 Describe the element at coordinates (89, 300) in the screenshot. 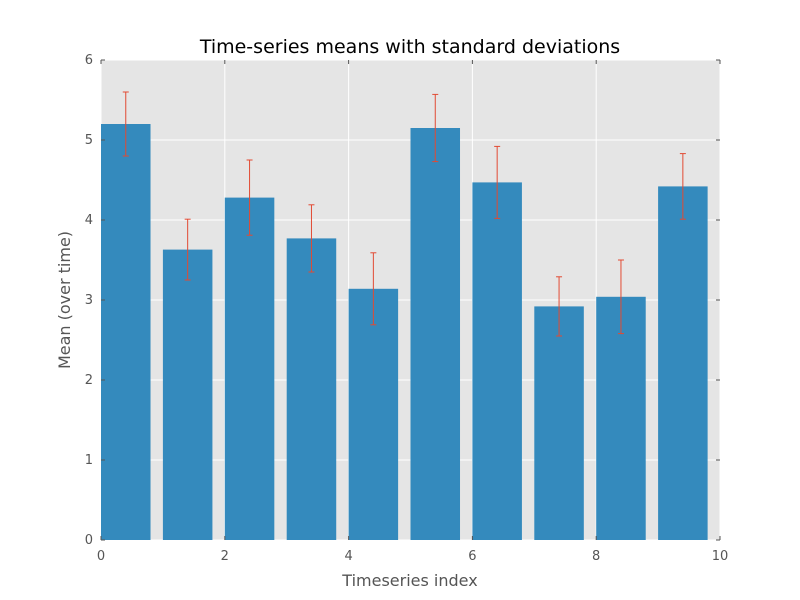

I see `y-tick-label: 3` at that location.